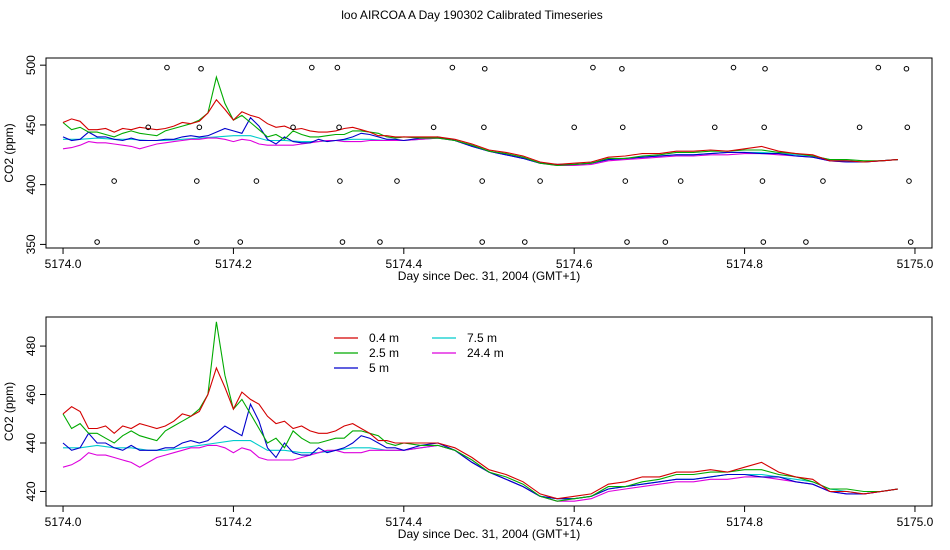 The height and width of the screenshot is (550, 950). I want to click on y-tick-label: 420, so click(31, 491).